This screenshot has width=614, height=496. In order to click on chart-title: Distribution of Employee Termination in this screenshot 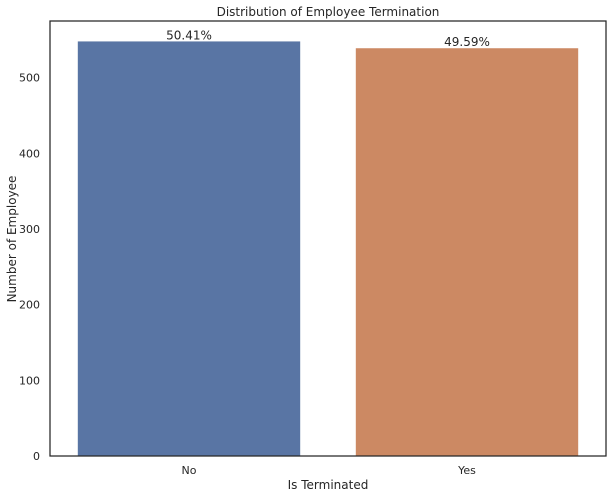, I will do `click(328, 12)`.